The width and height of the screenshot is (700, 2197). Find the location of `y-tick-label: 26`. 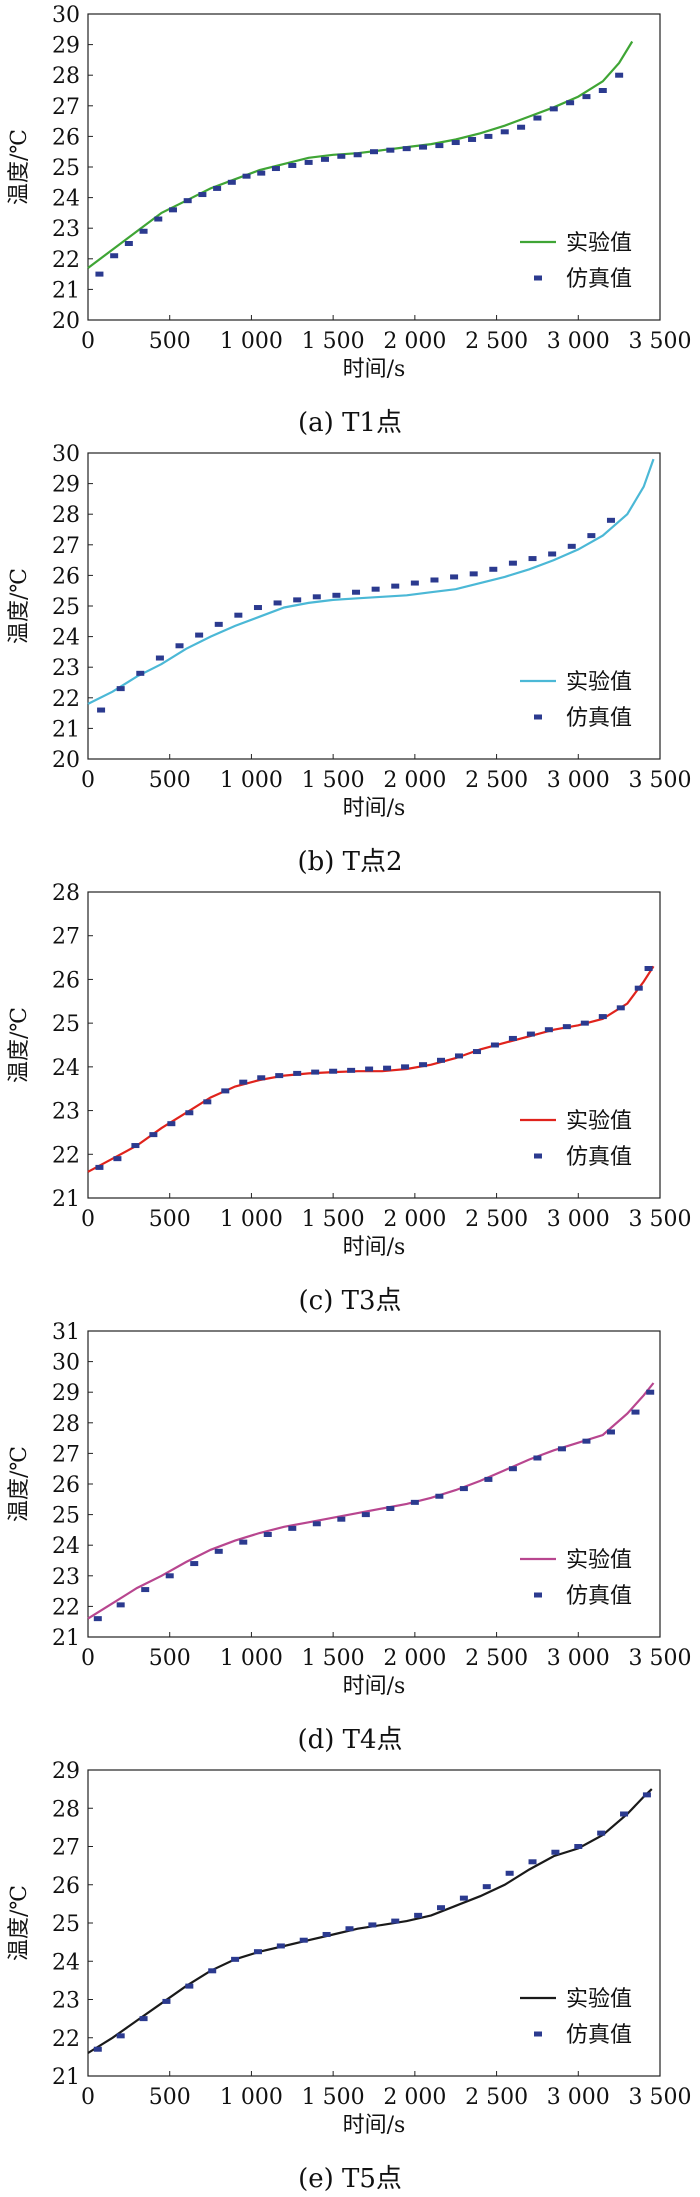

y-tick-label: 26 is located at coordinates (66, 1485).